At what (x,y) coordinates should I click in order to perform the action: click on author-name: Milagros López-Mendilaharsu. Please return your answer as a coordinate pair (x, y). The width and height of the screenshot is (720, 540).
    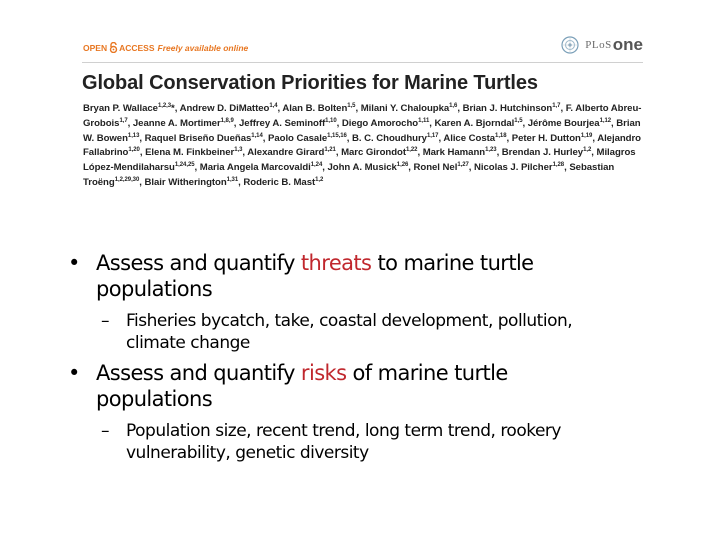
    Looking at the image, I should click on (359, 160).